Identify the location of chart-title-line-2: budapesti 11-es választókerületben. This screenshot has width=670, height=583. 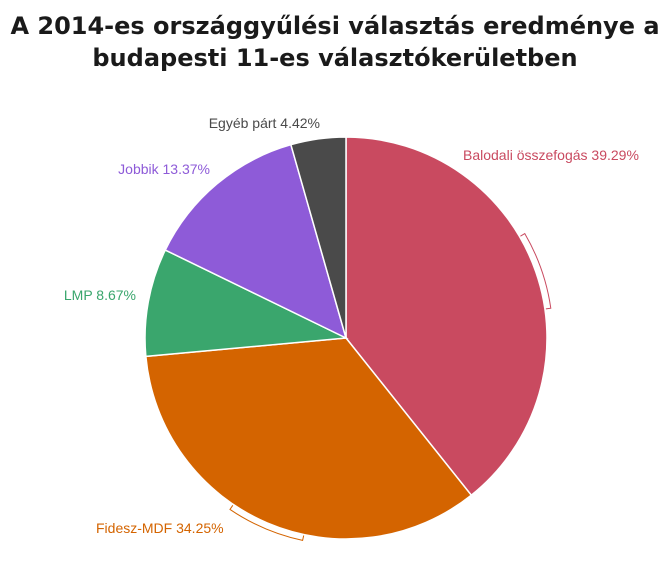
(335, 58).